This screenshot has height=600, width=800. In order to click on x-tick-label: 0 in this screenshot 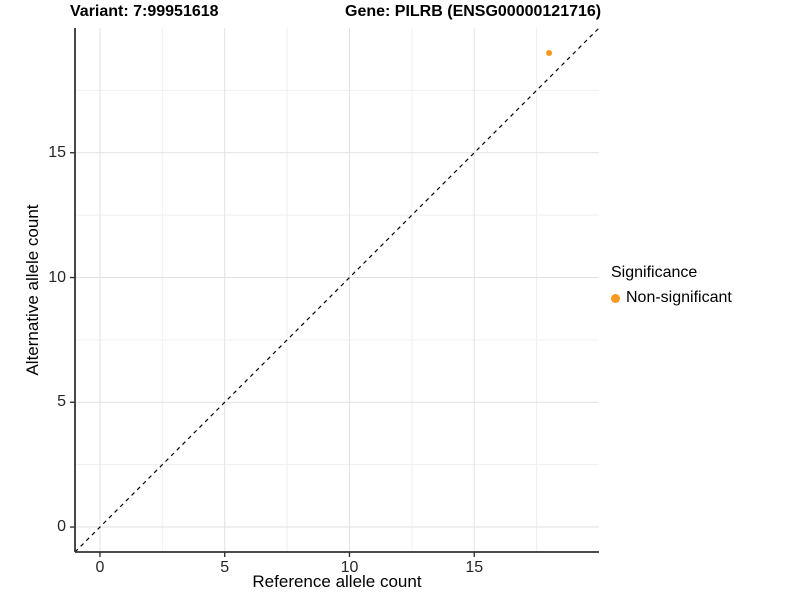, I will do `click(100, 567)`.